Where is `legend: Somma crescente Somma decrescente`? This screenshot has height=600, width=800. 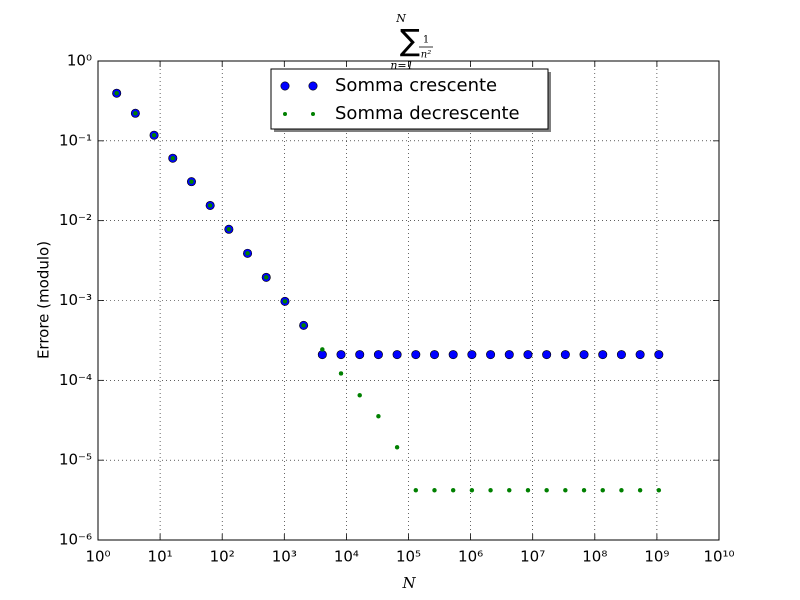 legend: Somma crescente Somma decrescente is located at coordinates (410, 100).